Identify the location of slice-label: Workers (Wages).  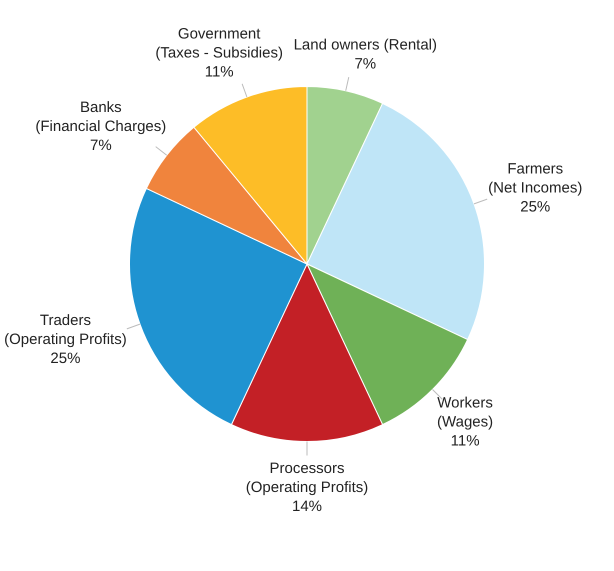
(465, 412).